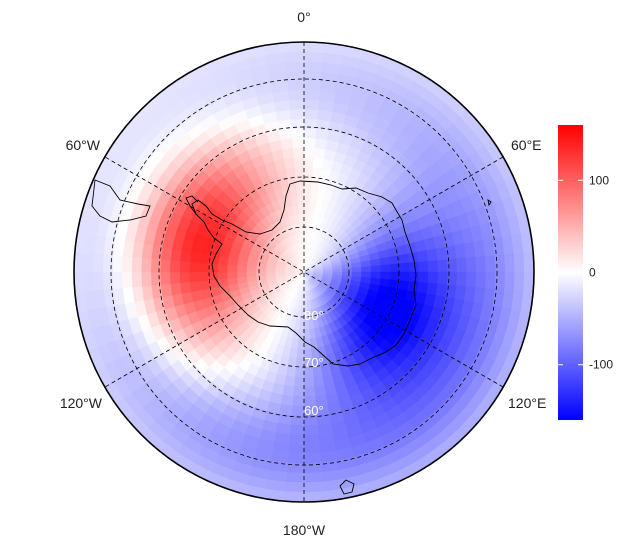 The height and width of the screenshot is (552, 625). Describe the element at coordinates (314, 362) in the screenshot. I see `label-lat-70: 70°` at that location.